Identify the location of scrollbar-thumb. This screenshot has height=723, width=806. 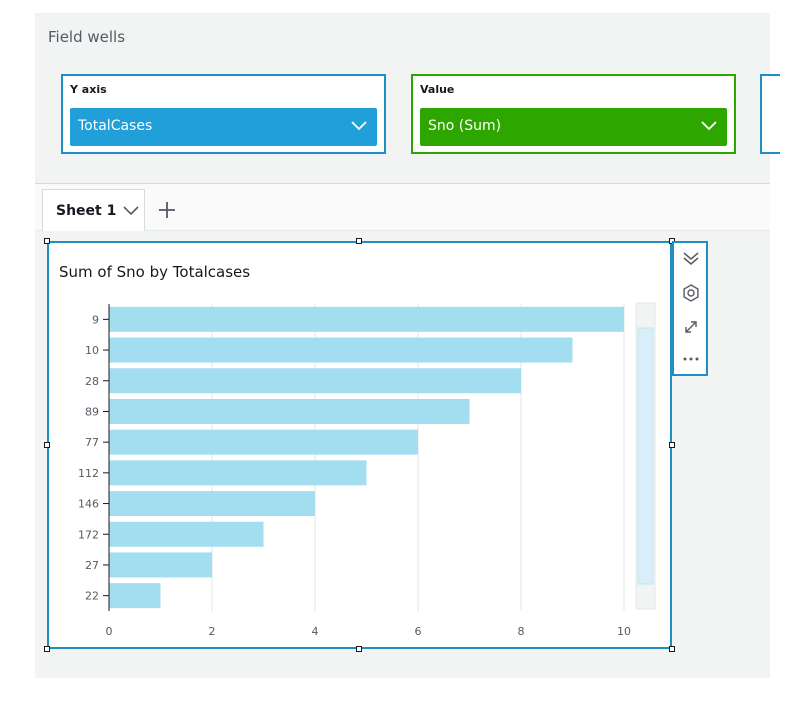
(645, 456).